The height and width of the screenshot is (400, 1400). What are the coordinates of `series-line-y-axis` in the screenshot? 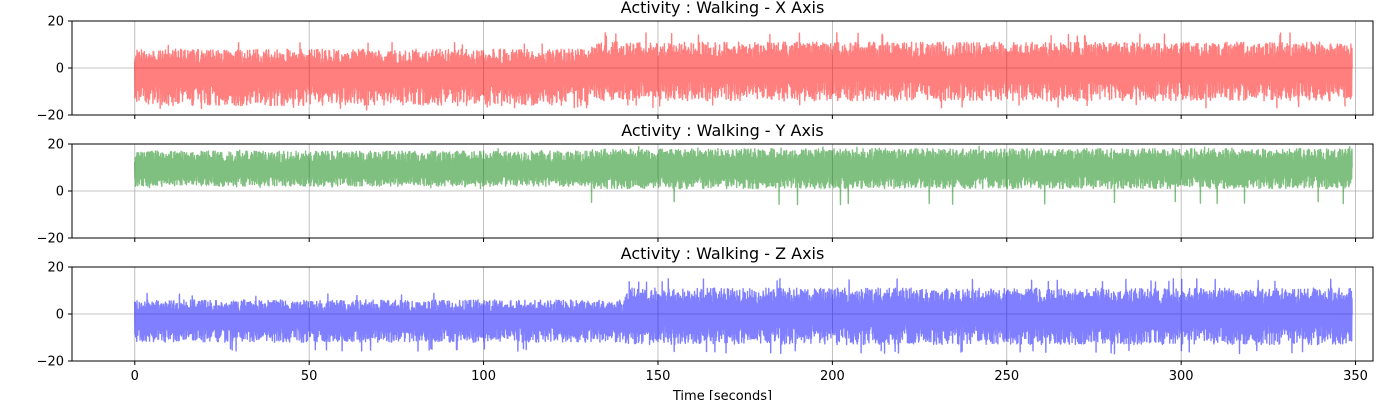 It's located at (743, 175).